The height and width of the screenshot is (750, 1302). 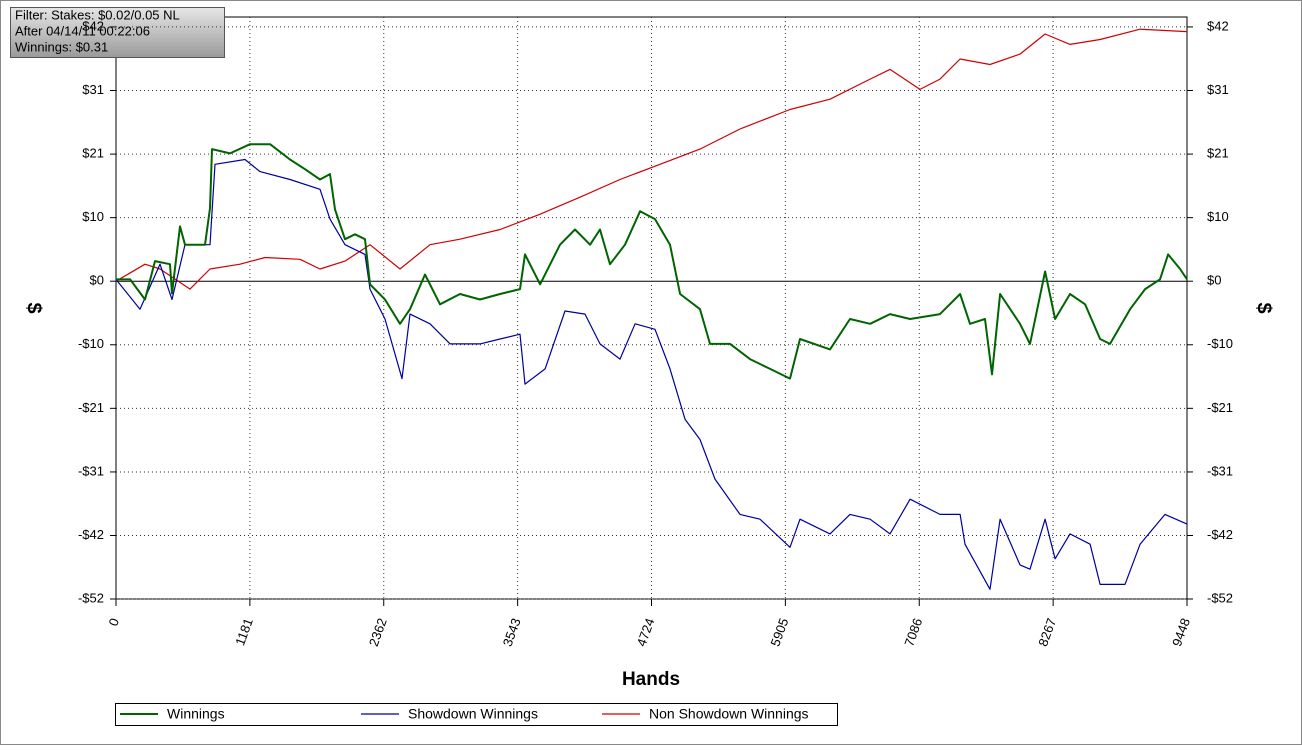 What do you see at coordinates (113, 622) in the screenshot?
I see `x-tick-label: 0` at bounding box center [113, 622].